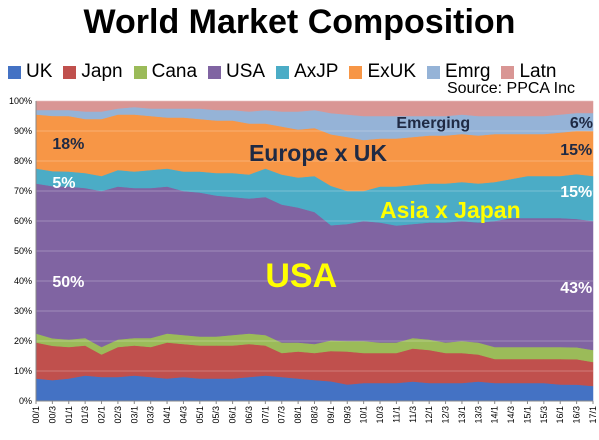  I want to click on chart-title: World Market Composition, so click(299, 22).